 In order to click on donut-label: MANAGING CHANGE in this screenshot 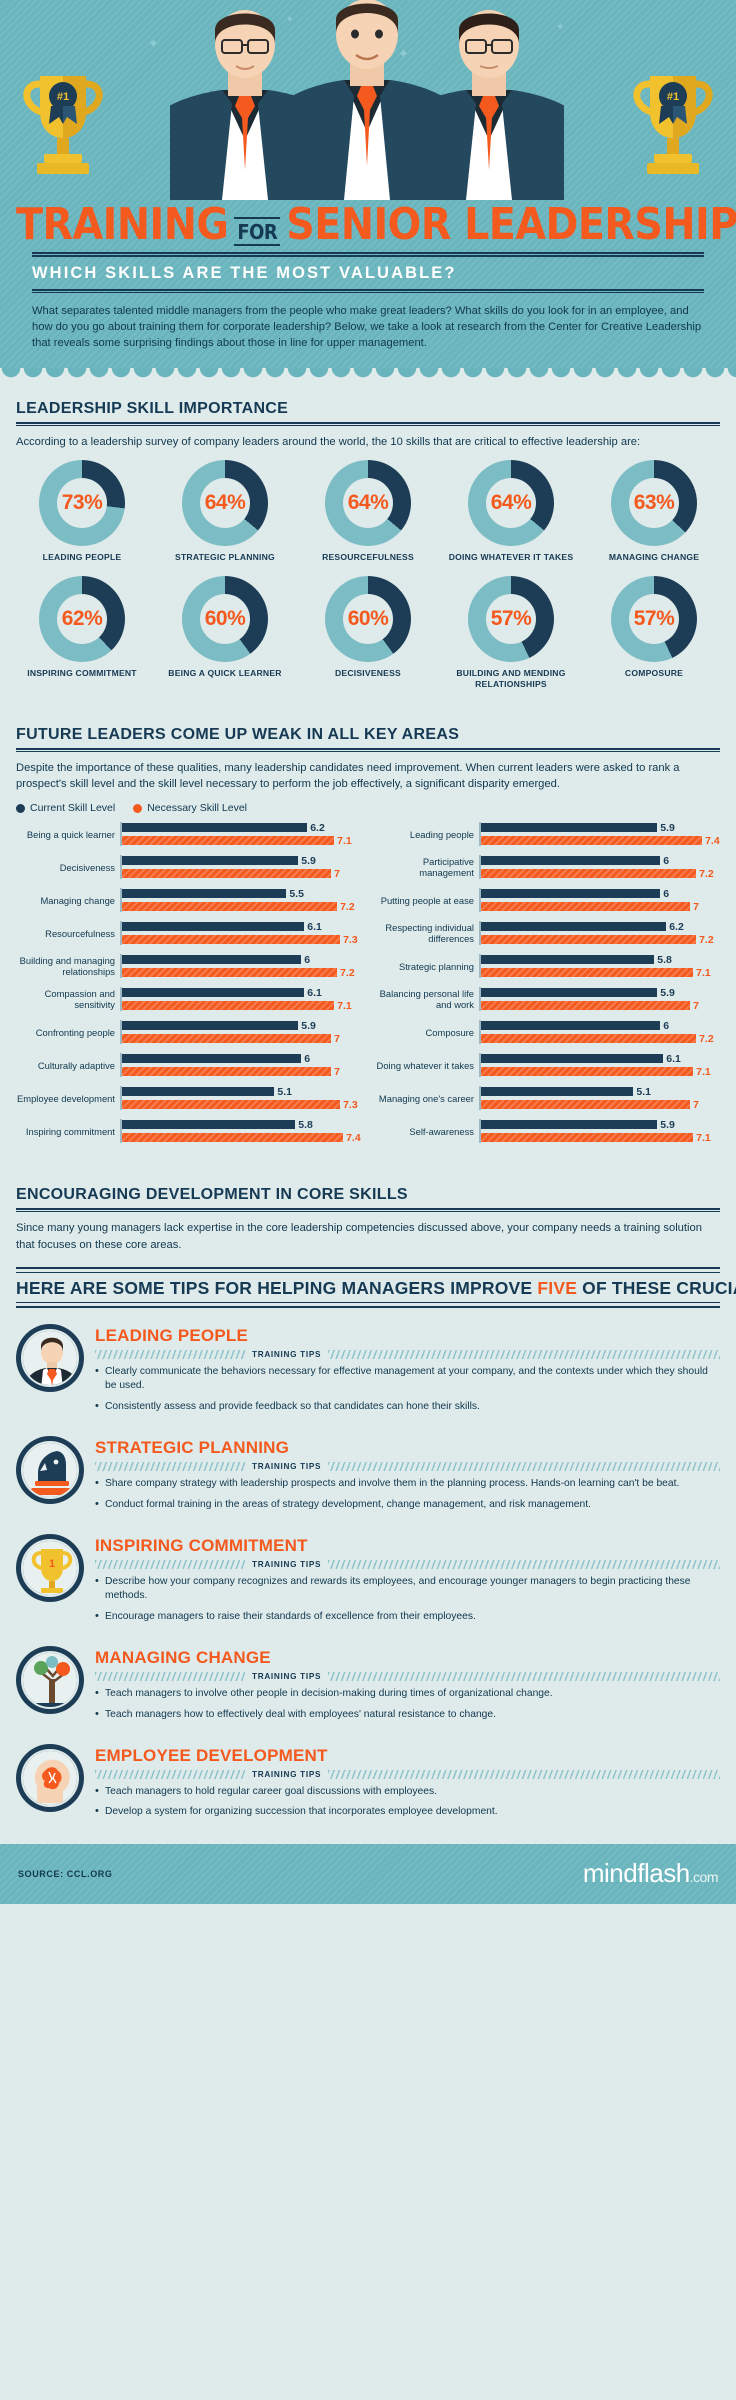, I will do `click(654, 556)`.